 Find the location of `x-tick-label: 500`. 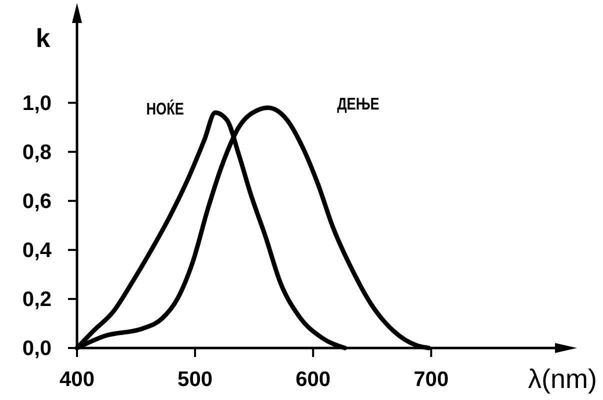

x-tick-label: 500 is located at coordinates (195, 379).